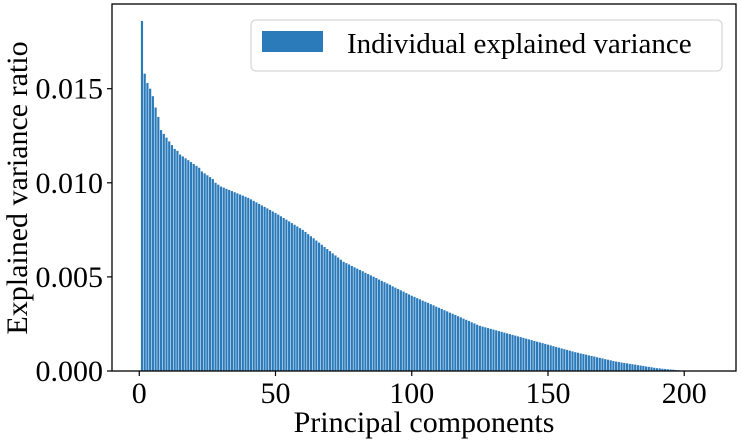 This screenshot has height=440, width=742. I want to click on y-axis: 0.000 0.005 0.010 0.015, so click(74, 230).